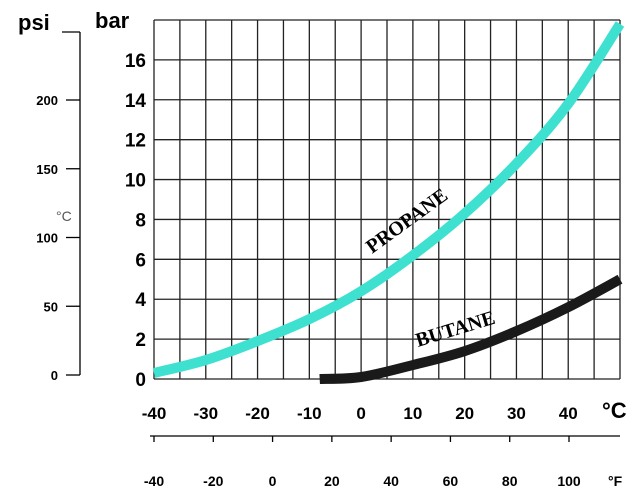 This screenshot has width=642, height=493. Describe the element at coordinates (451, 481) in the screenshot. I see `fahrenheit-tick-label: 60` at that location.